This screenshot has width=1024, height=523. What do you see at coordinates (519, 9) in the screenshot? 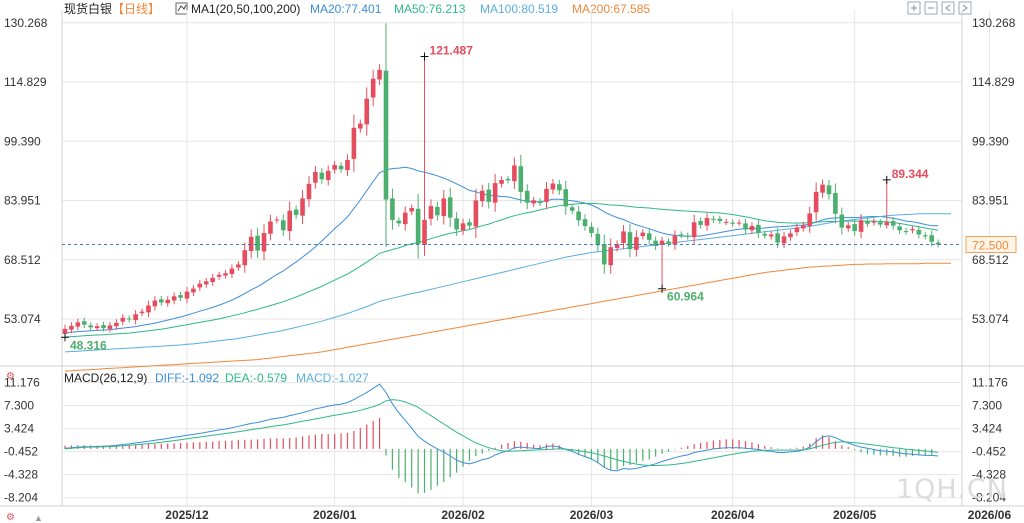
I see `ma-legend-ma100: MA100:80.519` at bounding box center [519, 9].